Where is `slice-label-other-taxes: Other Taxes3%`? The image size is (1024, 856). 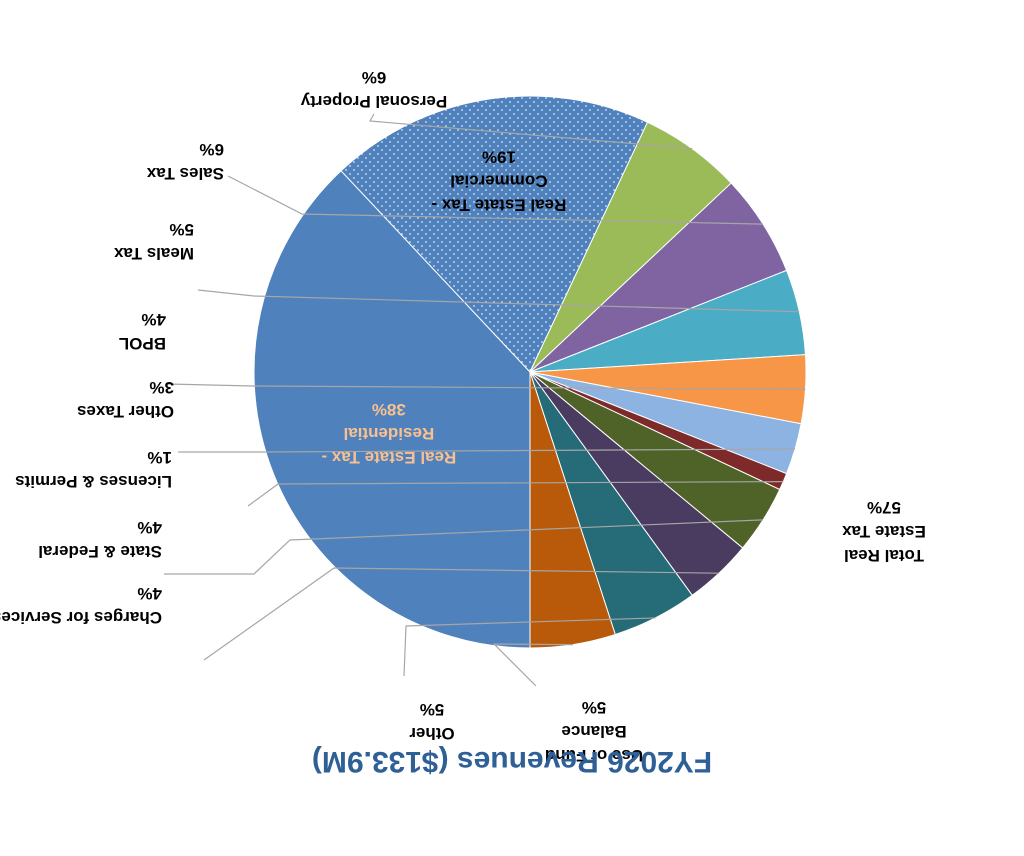
slice-label-other-taxes: Other Taxes3% is located at coordinates (125, 399).